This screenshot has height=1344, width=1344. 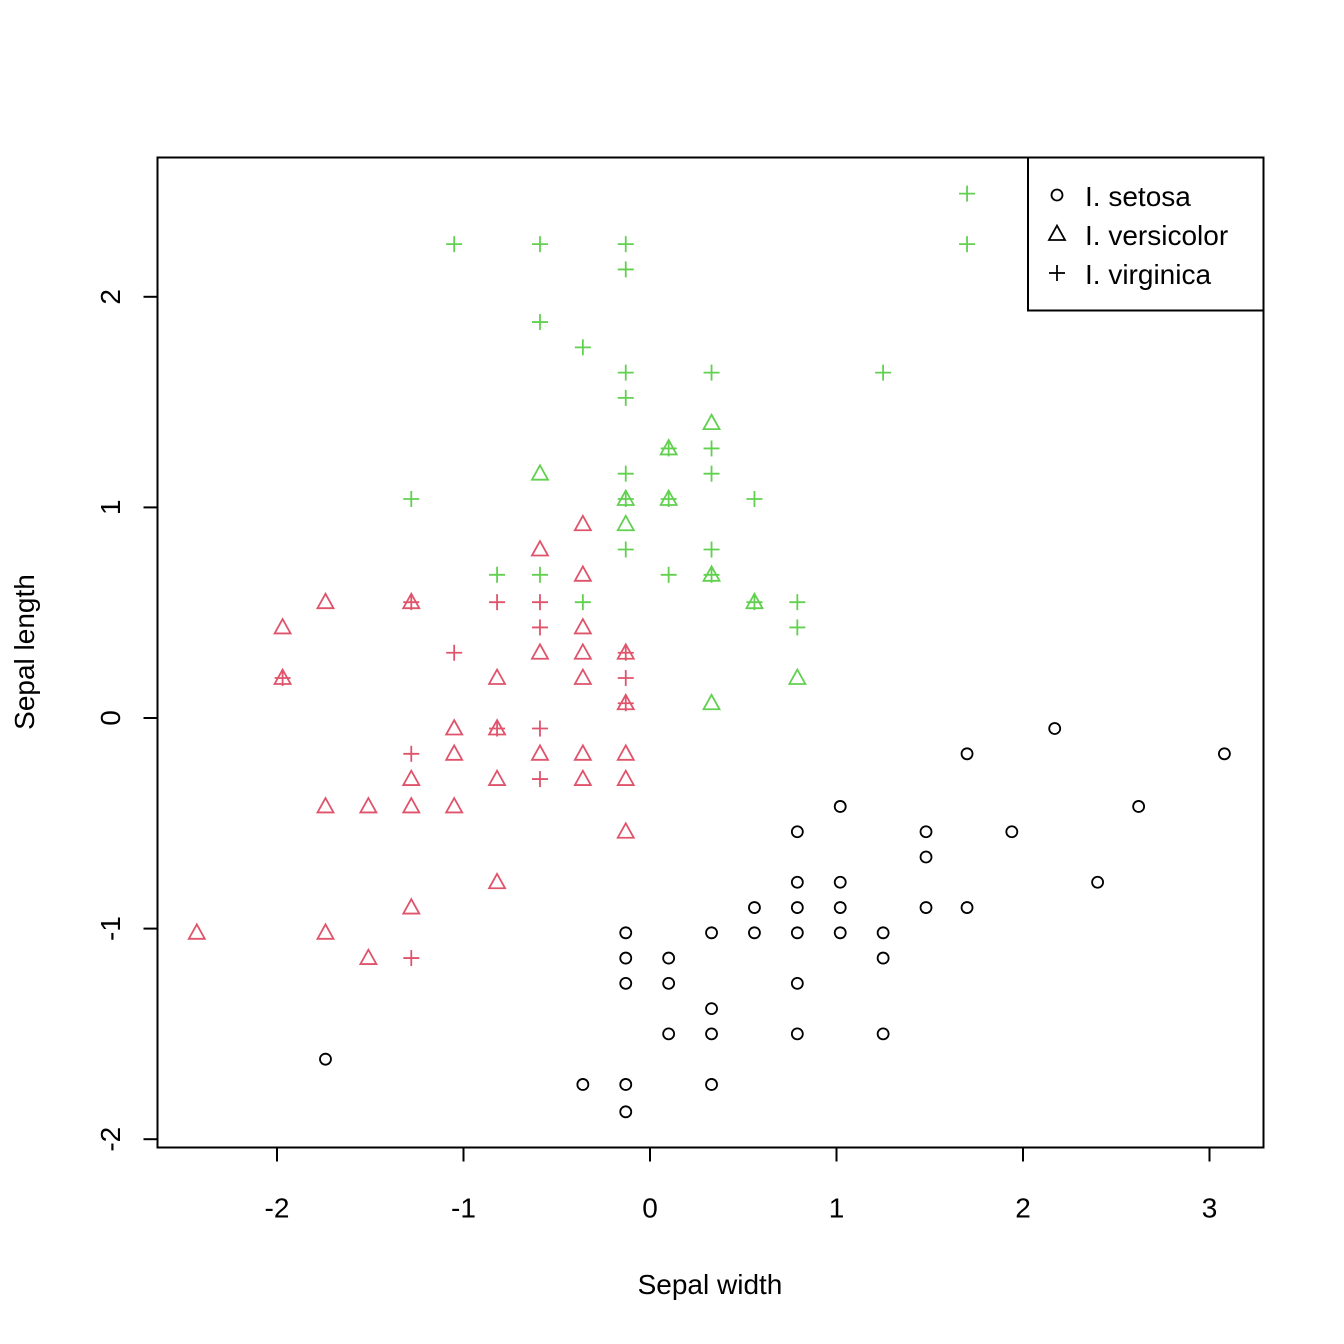 I want to click on legend-symbol-circle, so click(x=1057, y=195).